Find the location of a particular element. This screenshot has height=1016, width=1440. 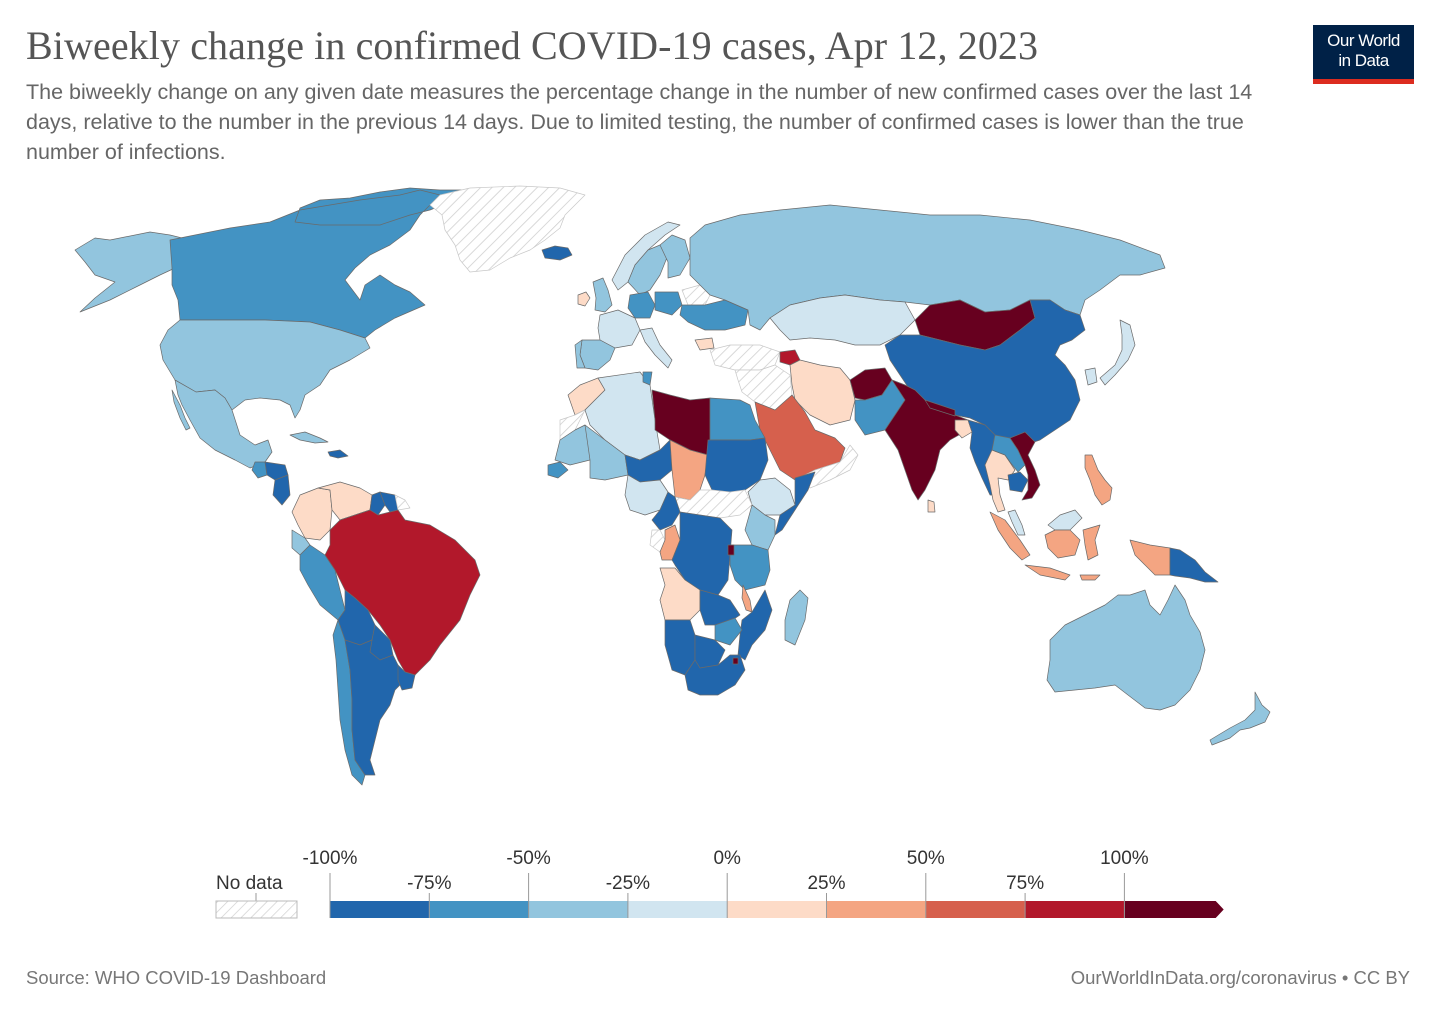

legend-tick-label: 75% is located at coordinates (1025, 883).